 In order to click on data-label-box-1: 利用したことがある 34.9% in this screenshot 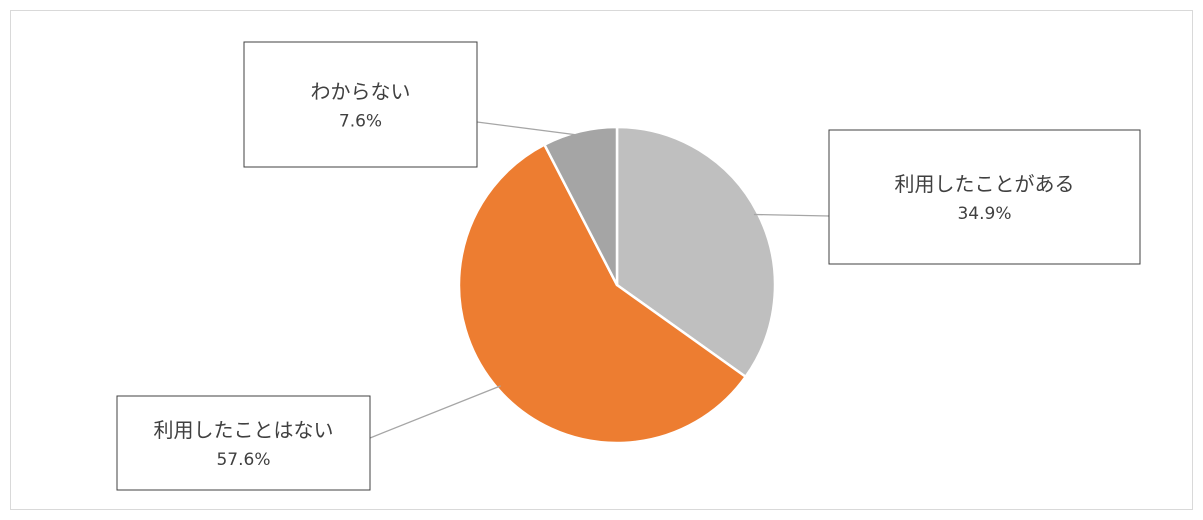, I will do `click(984, 197)`.